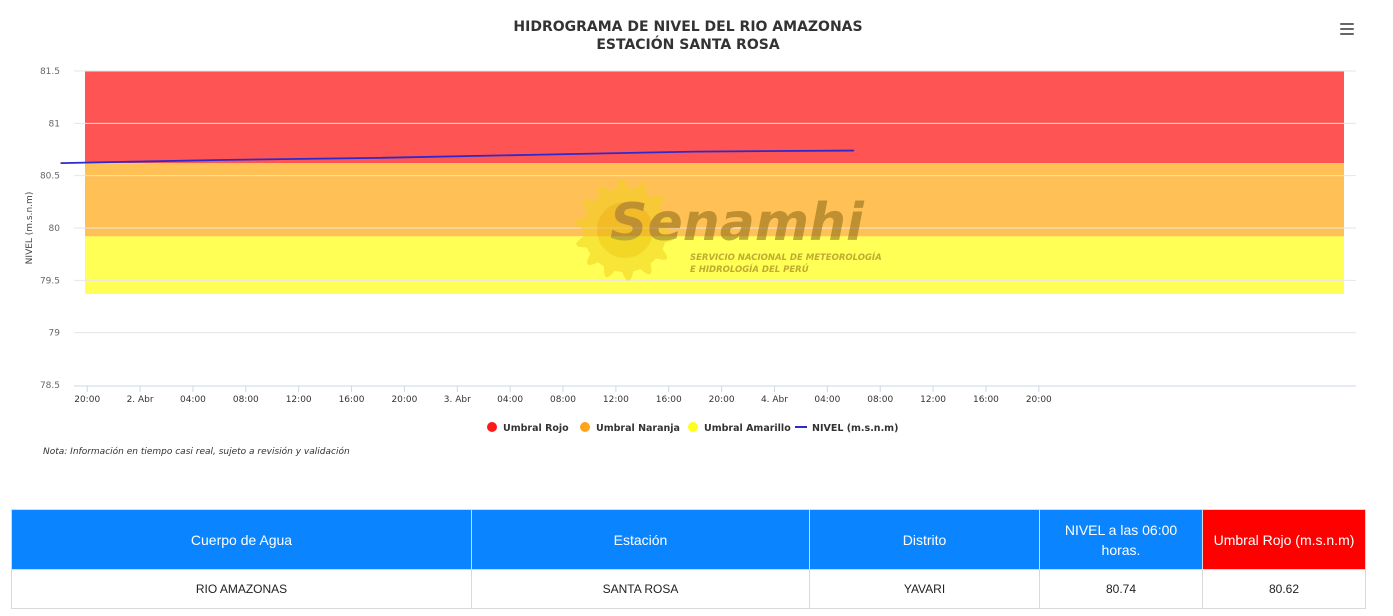  Describe the element at coordinates (55, 334) in the screenshot. I see `y-tick-label-5: 79` at that location.